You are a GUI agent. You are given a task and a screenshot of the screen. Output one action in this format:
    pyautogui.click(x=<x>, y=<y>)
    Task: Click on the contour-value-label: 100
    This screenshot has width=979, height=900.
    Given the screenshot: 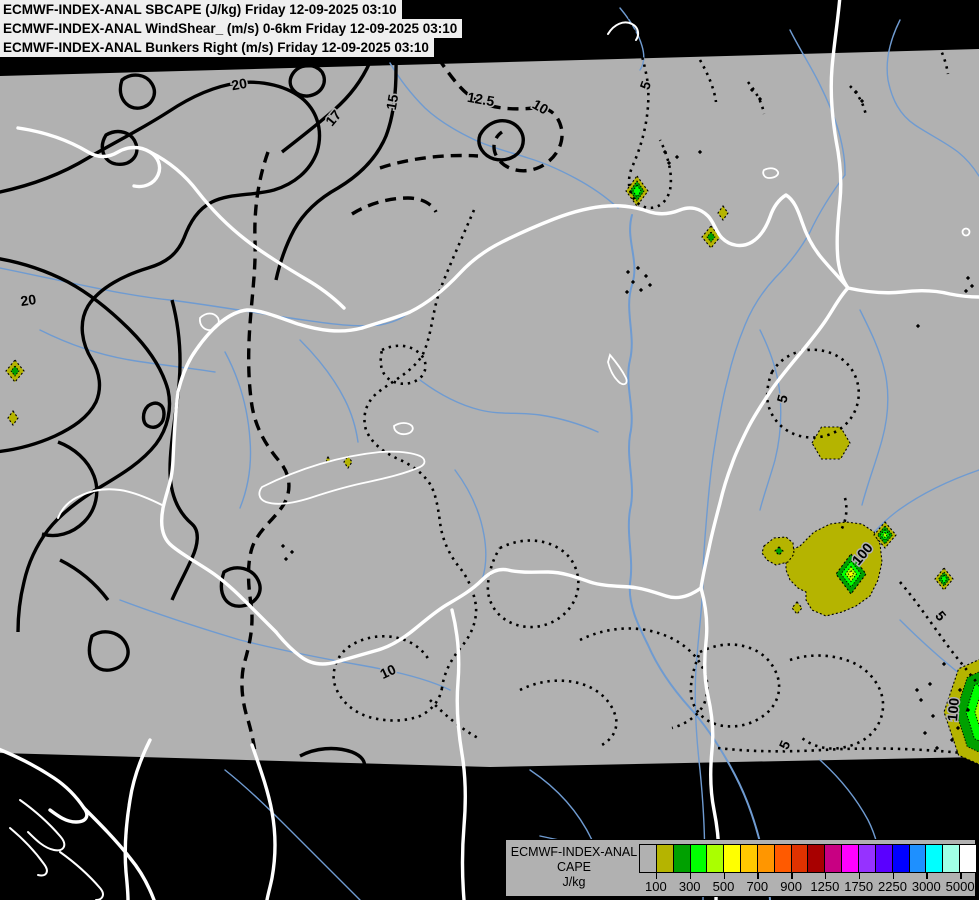 What is the action you would take?
    pyautogui.click(x=953, y=709)
    